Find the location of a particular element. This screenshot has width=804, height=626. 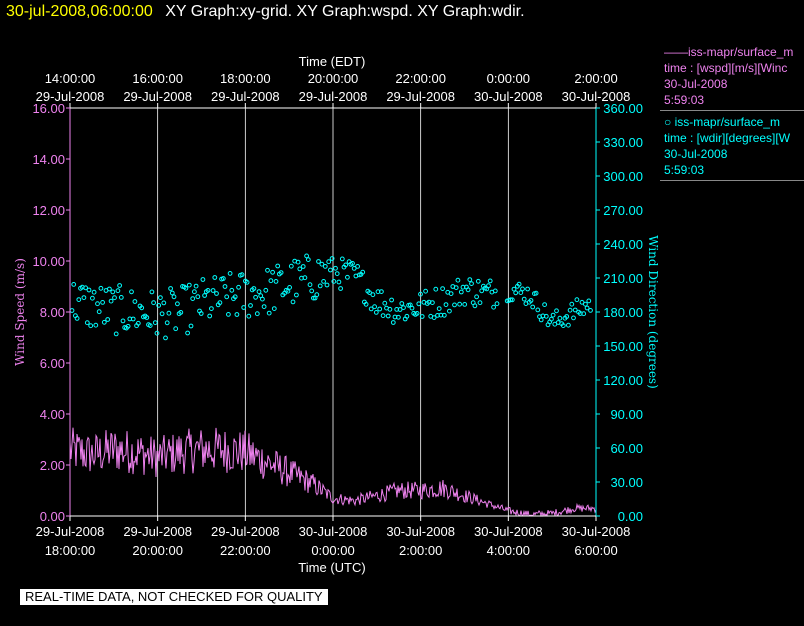

left-tick-label: 14.00 is located at coordinates (48, 159).